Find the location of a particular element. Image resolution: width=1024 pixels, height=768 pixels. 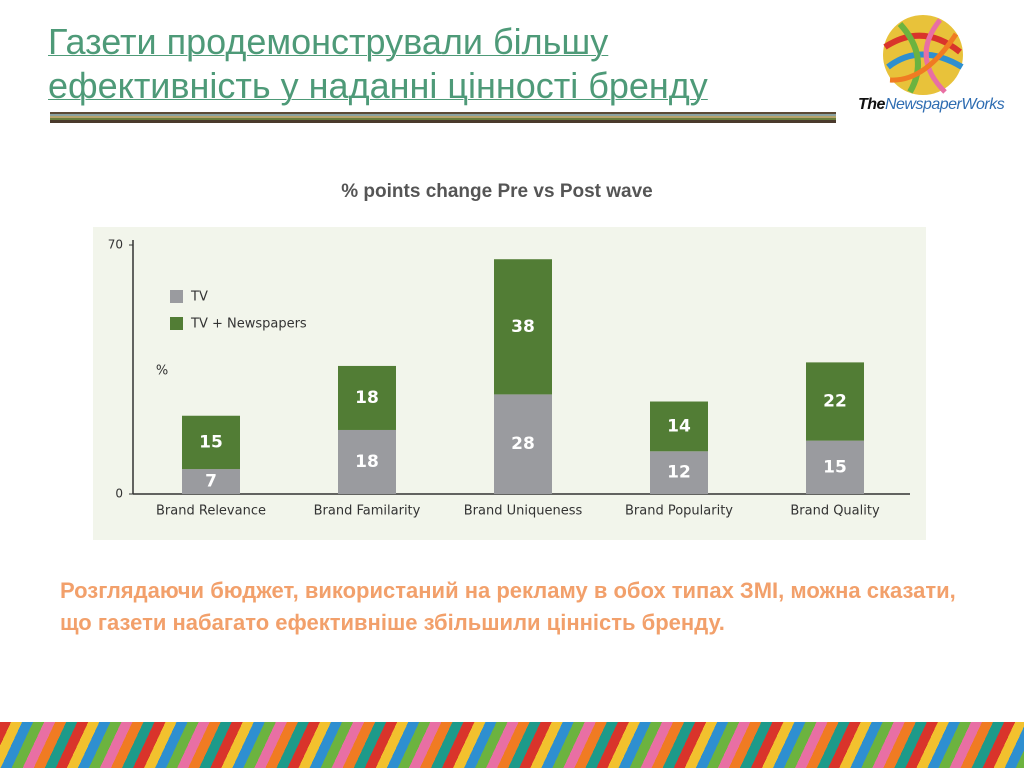

value-label: 14 is located at coordinates (679, 426).